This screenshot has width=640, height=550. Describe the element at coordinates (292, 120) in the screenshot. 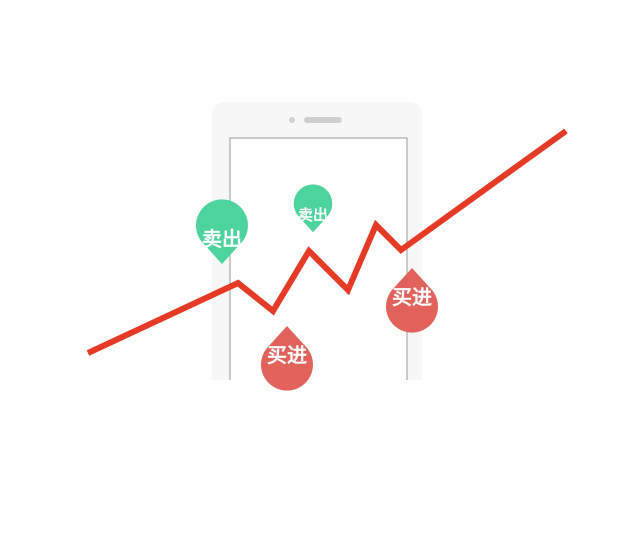

I see `phone-camera` at that location.